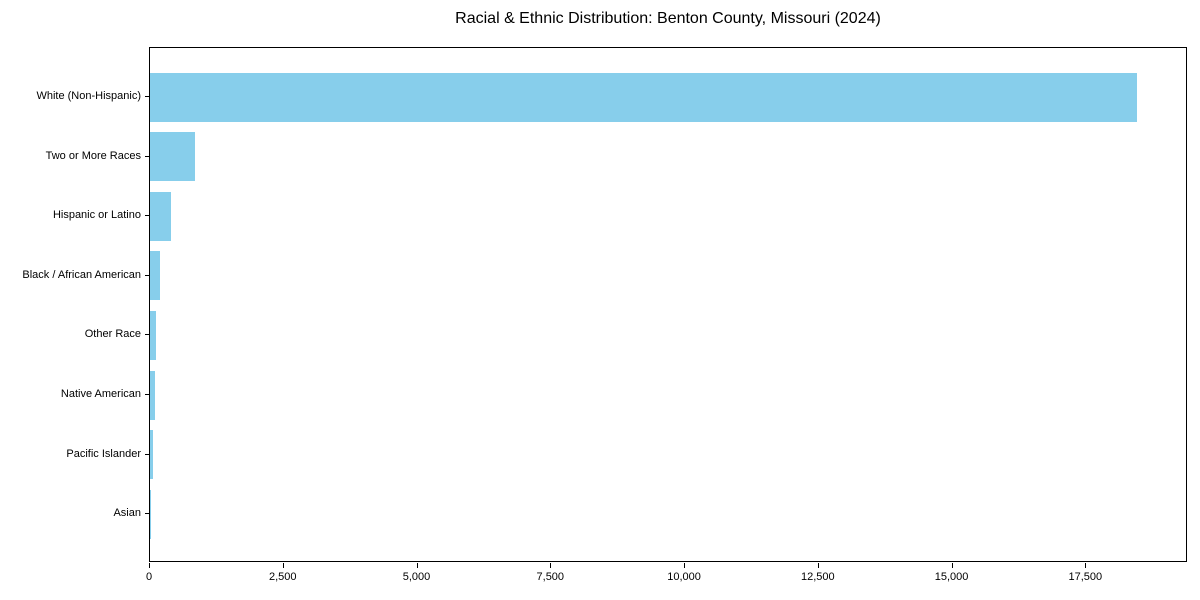 The height and width of the screenshot is (600, 1200). Describe the element at coordinates (416, 577) in the screenshot. I see `x-axis-label: 5,000` at that location.